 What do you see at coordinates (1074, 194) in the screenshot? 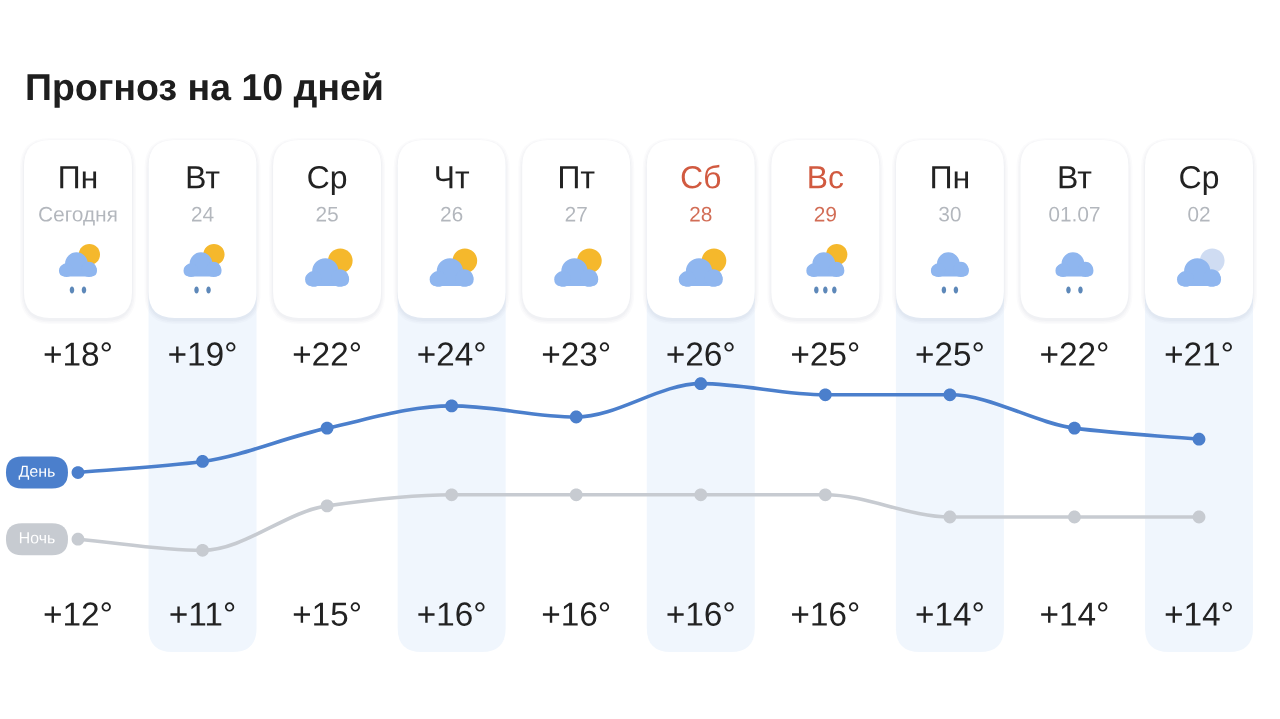
I see `x-tick-label: Вт 01.07` at bounding box center [1074, 194].